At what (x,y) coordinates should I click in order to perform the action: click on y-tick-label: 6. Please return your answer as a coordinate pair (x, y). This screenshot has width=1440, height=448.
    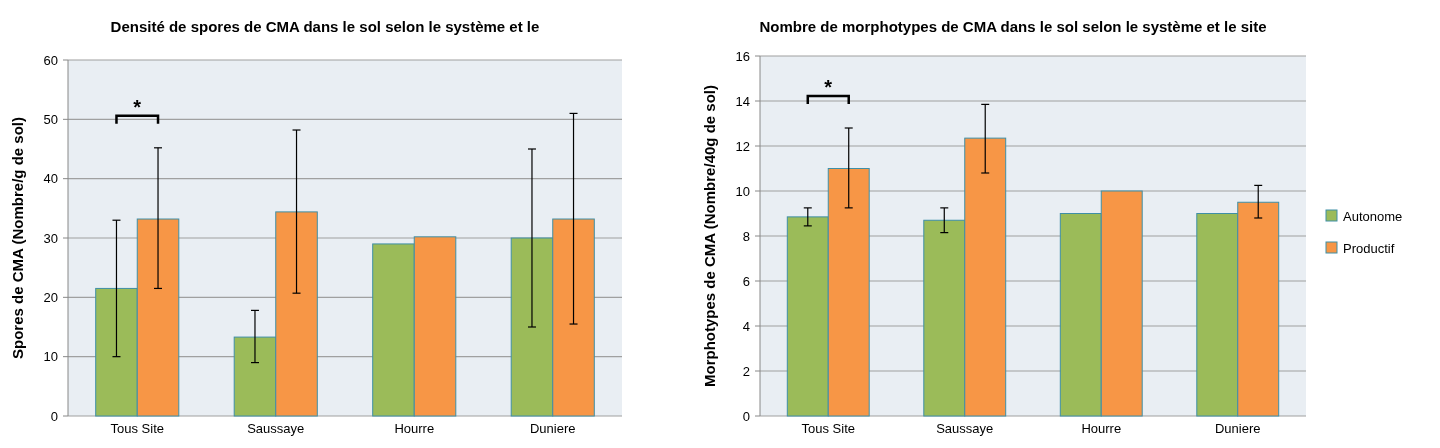
    Looking at the image, I should click on (746, 281).